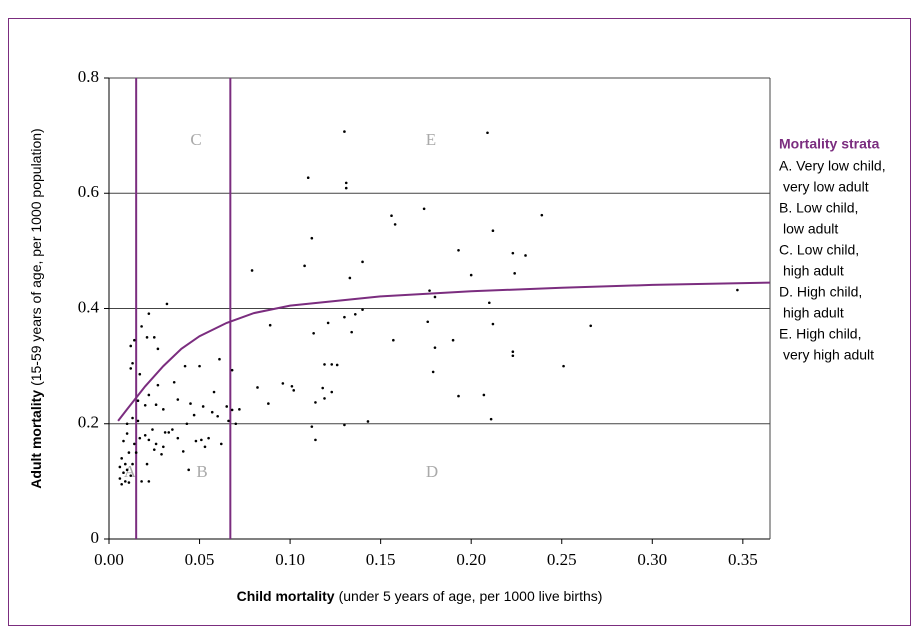 The height and width of the screenshot is (634, 919). I want to click on x-tick-label: 0.35, so click(743, 559).